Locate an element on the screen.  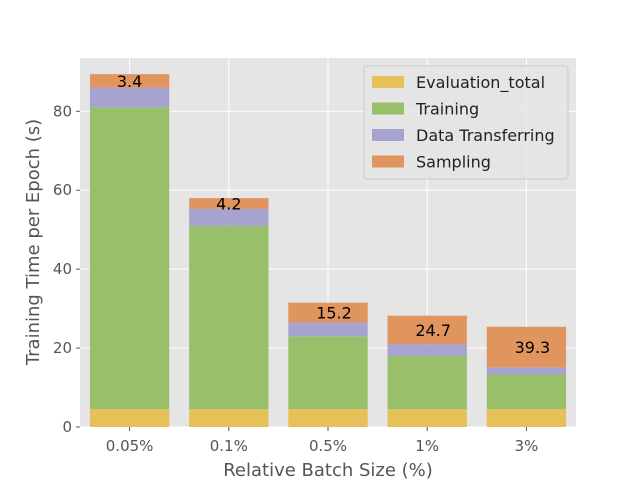
data-label: 3.4 is located at coordinates (129, 81).